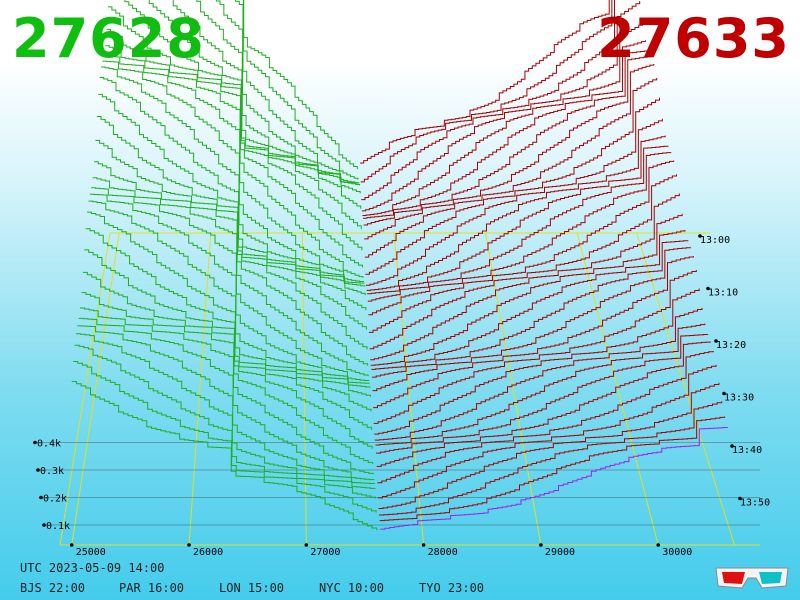 Image resolution: width=800 pixels, height=600 pixels. Describe the element at coordinates (252, 588) in the screenshot. I see `tz-lon: LON 15:00` at that location.